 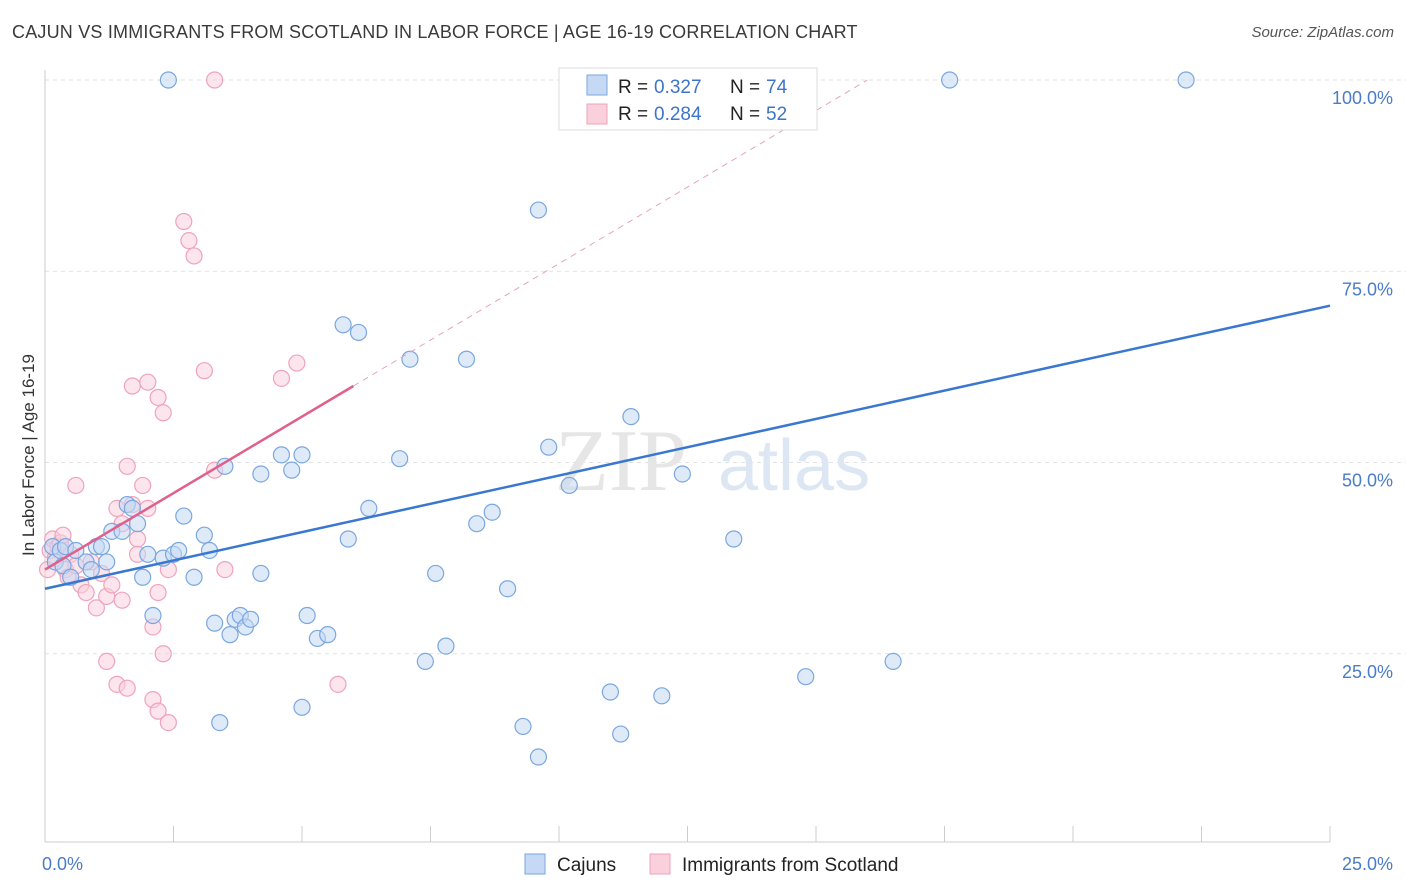 I want to click on legend-r-label-cajuns: R =, so click(x=633, y=87).